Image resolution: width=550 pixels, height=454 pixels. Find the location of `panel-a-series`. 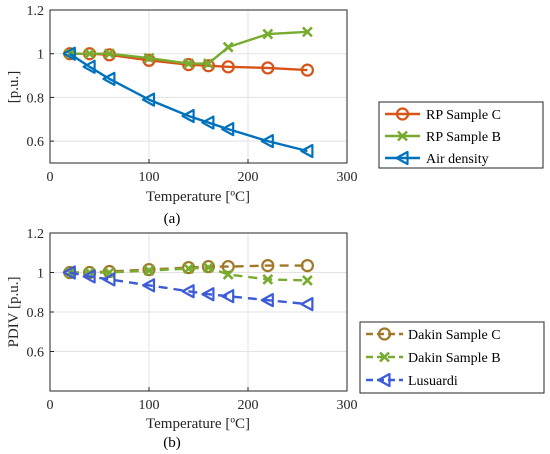

panel-a-series is located at coordinates (188, 92).